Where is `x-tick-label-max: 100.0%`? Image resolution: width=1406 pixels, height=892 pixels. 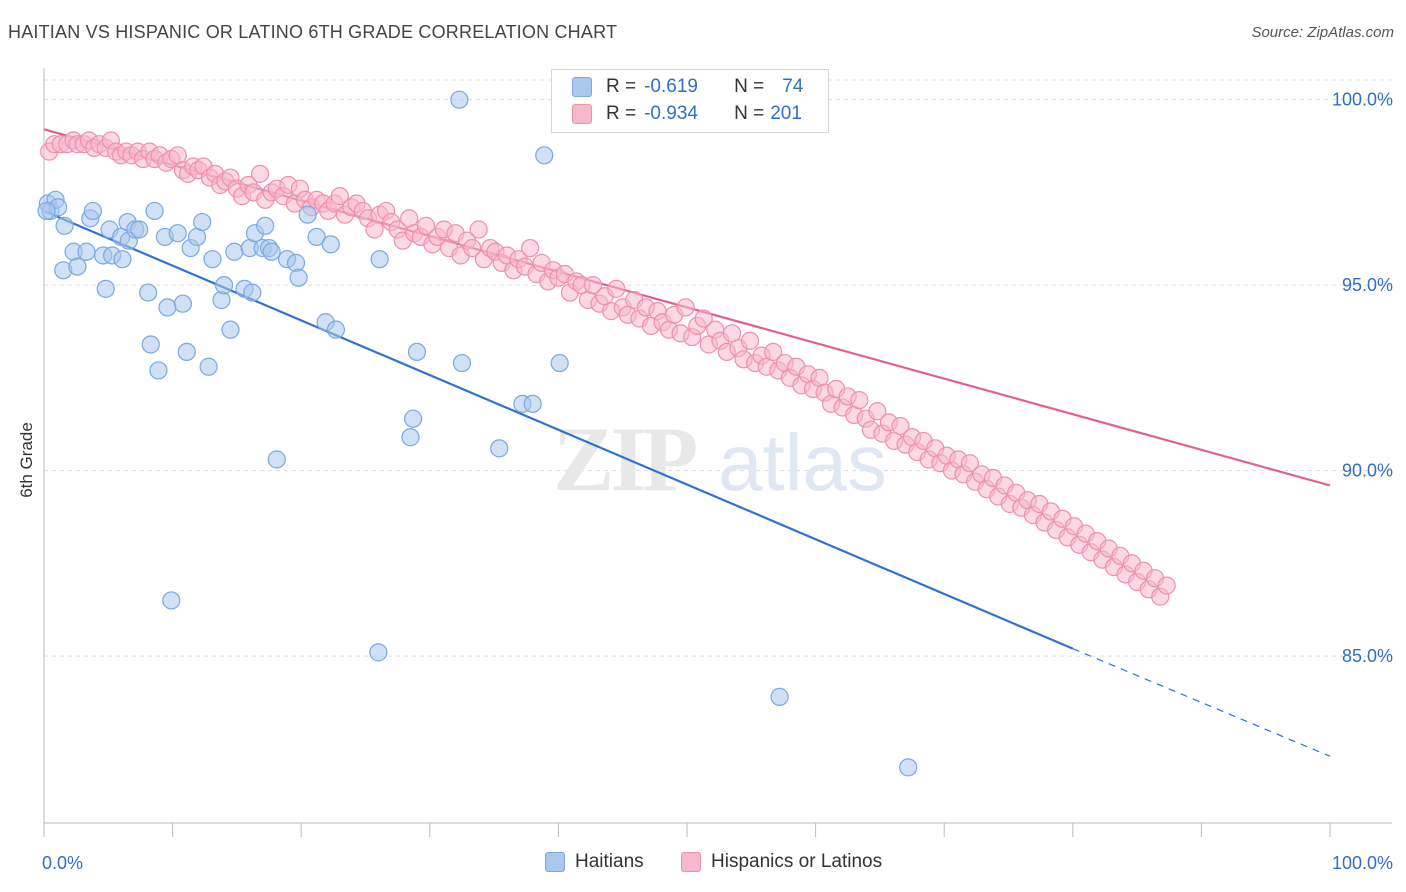 x-tick-label-max: 100.0% is located at coordinates (1362, 863).